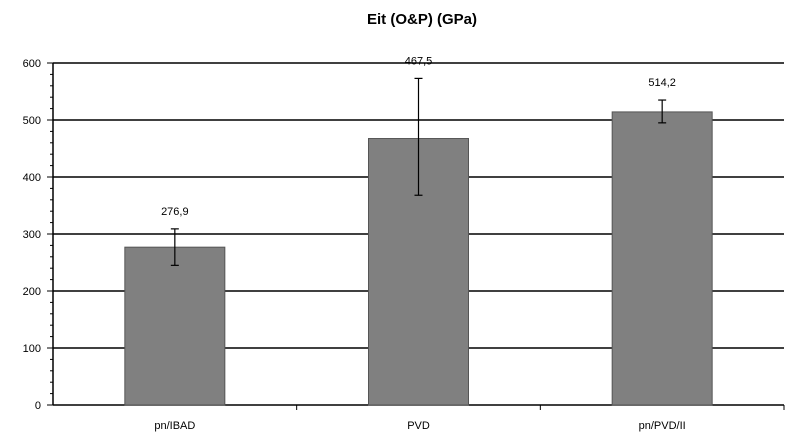 The image size is (795, 439). I want to click on data-label: 467,5, so click(419, 61).